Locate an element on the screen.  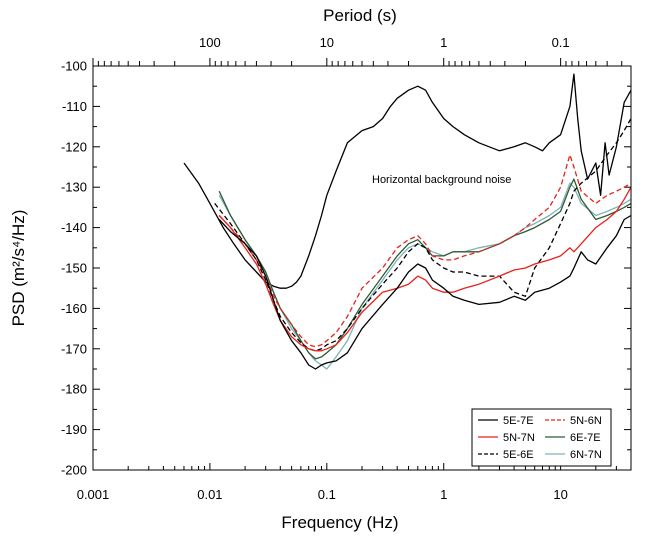
y-tick-label: -180 is located at coordinates (74, 389).